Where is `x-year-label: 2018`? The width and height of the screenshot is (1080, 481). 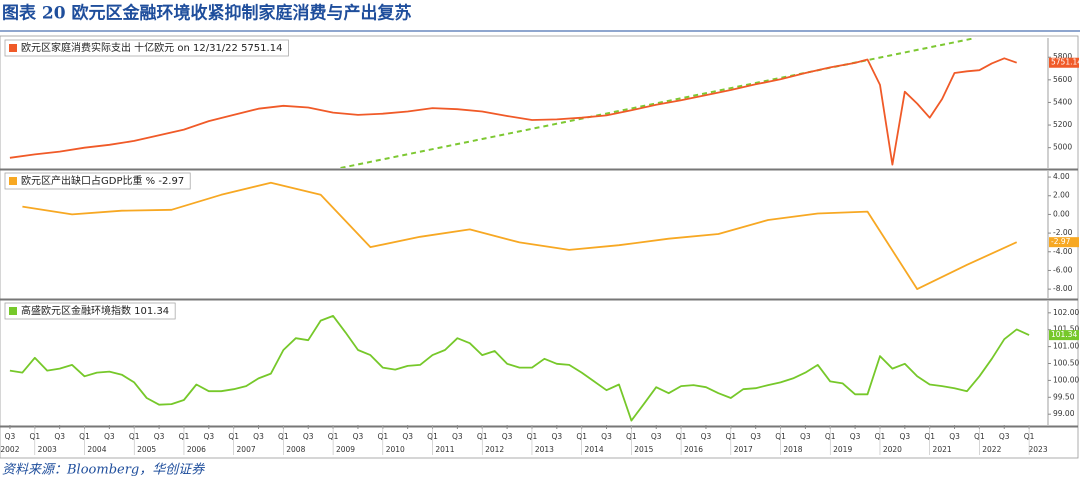 x-year-label: 2018 is located at coordinates (792, 449).